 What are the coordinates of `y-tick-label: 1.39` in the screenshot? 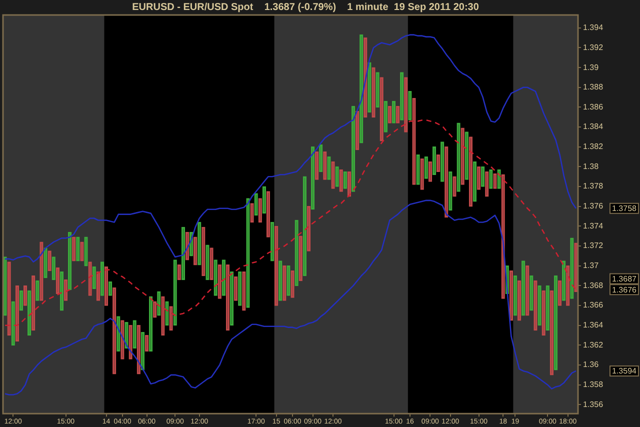 It's located at (591, 67).